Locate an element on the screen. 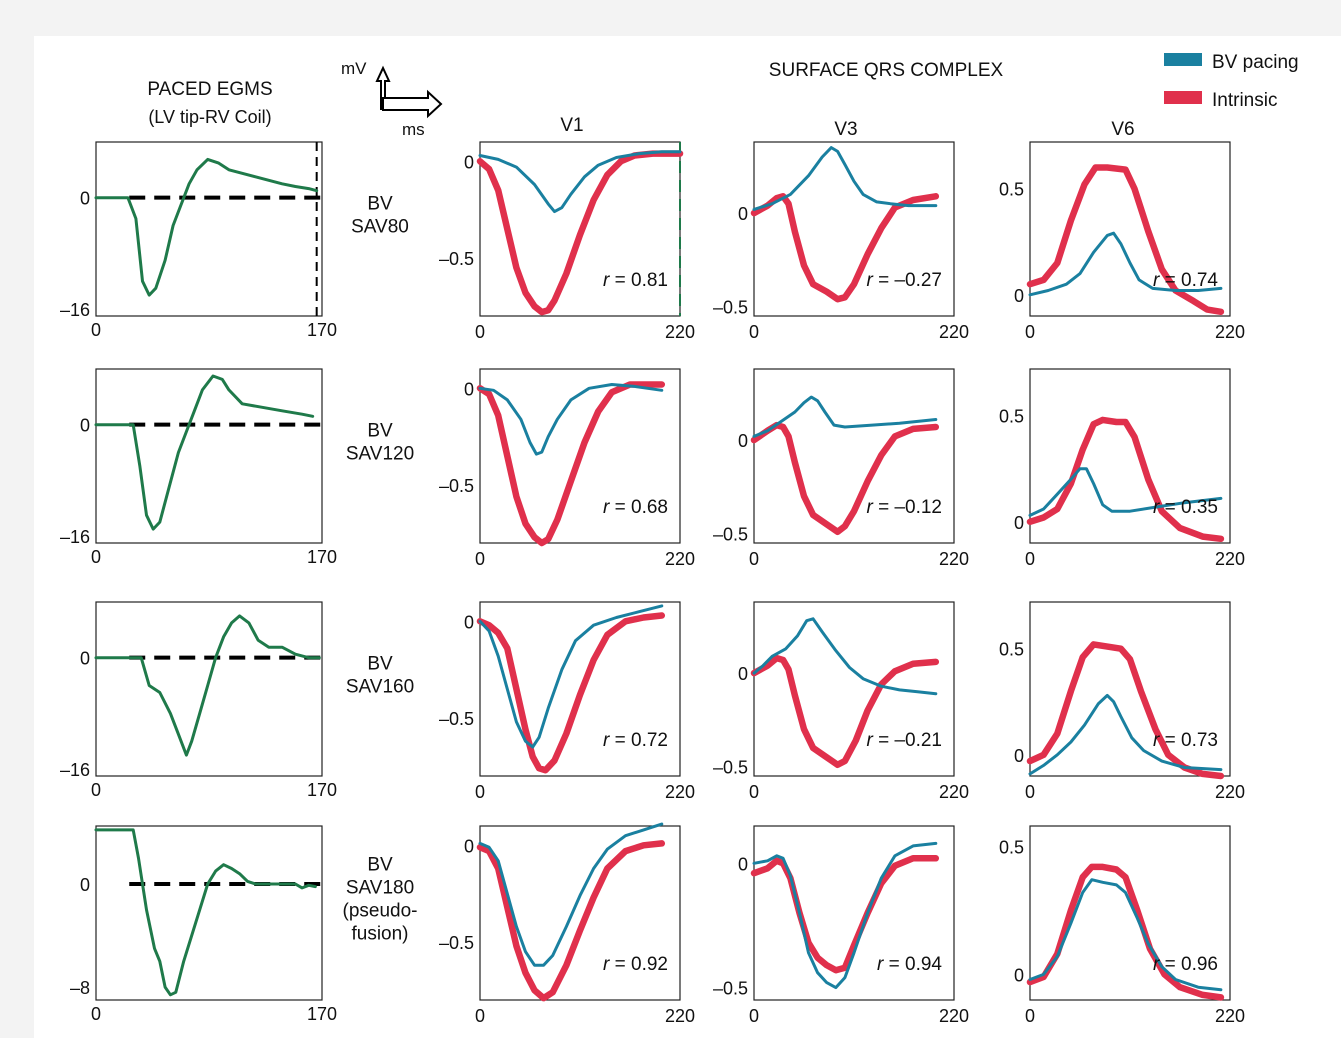  egm-ytick-row-1-2: –16 is located at coordinates (75, 310).